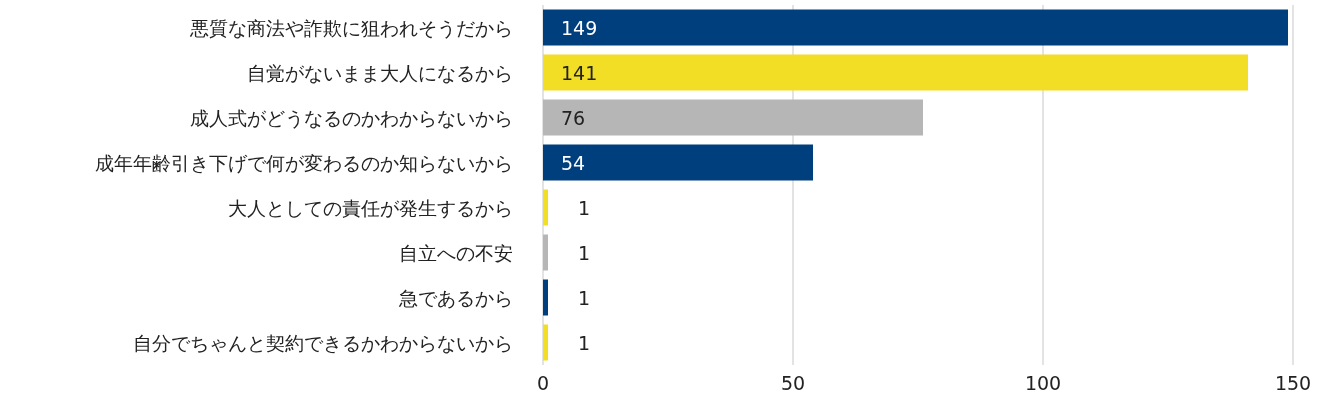 Image resolution: width=1319 pixels, height=403 pixels. What do you see at coordinates (1043, 382) in the screenshot?
I see `x-tick-label: 100` at bounding box center [1043, 382].